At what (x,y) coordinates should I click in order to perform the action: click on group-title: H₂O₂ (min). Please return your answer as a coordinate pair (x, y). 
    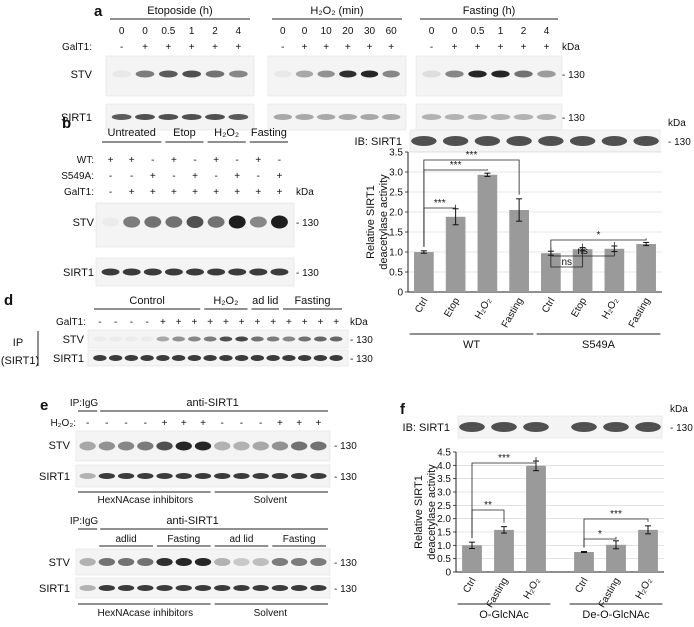
    Looking at the image, I should click on (336, 11).